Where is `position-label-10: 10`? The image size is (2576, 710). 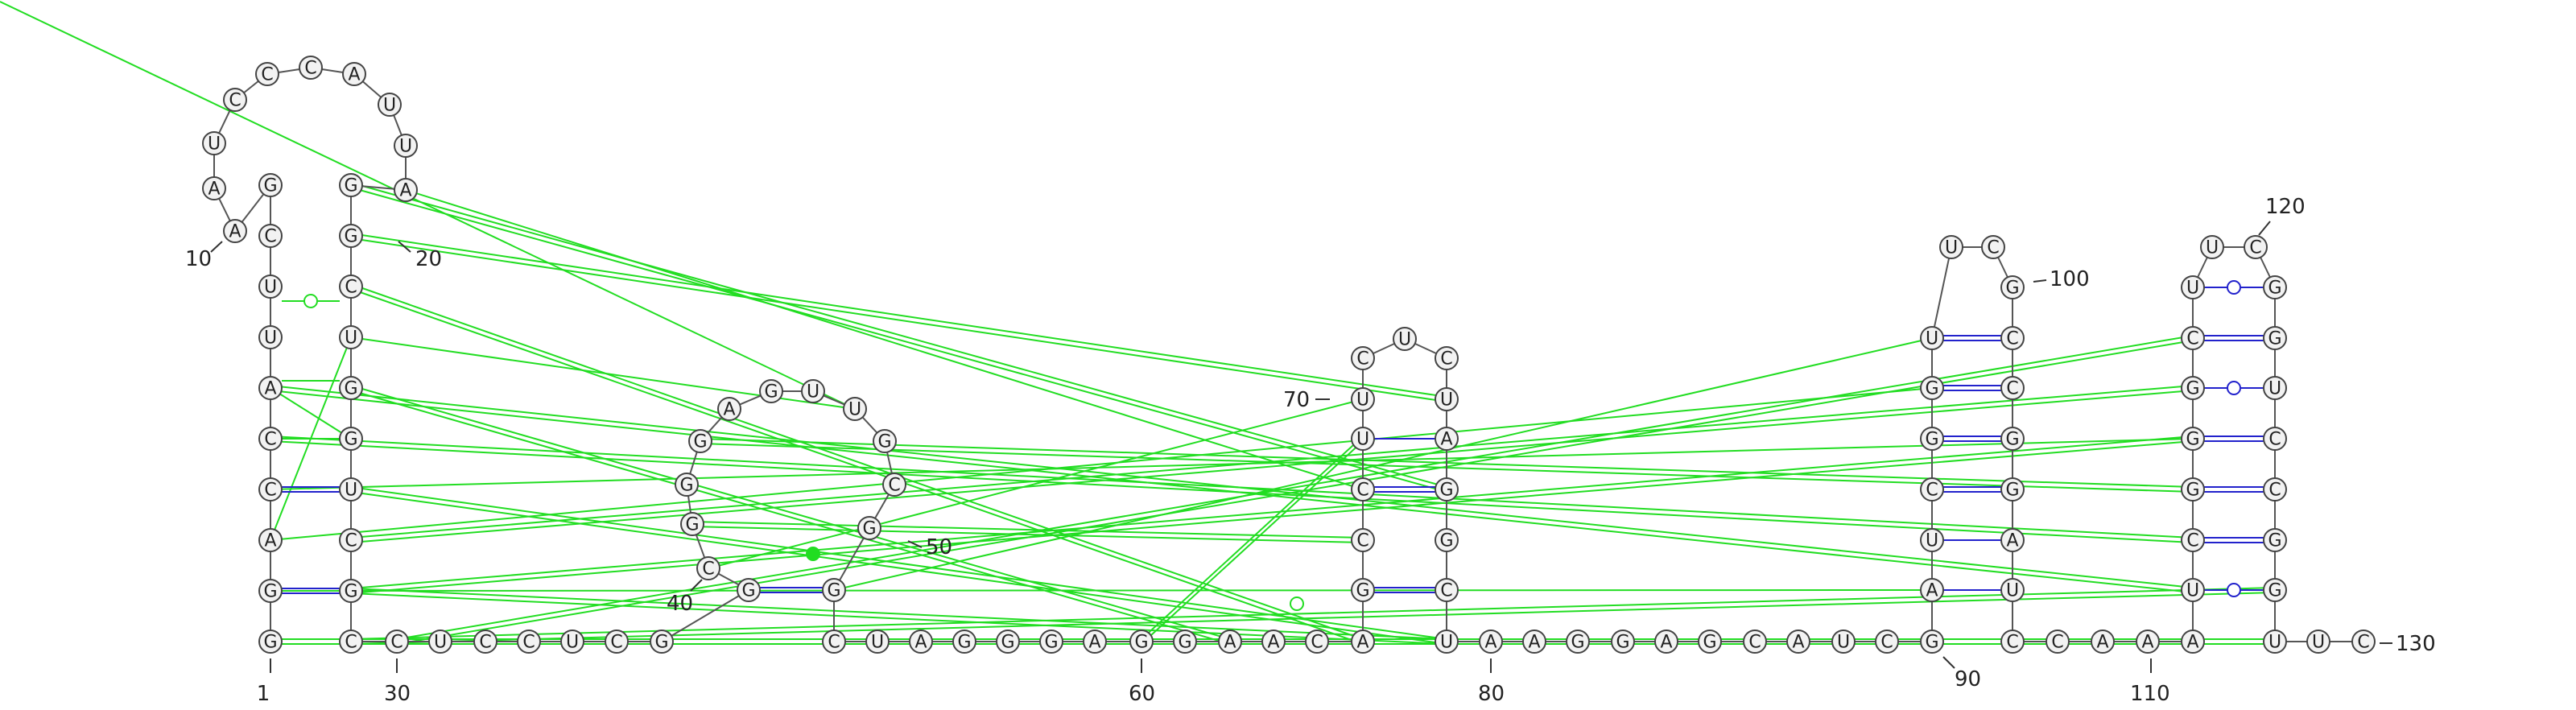
position-label-10: 10 is located at coordinates (198, 259).